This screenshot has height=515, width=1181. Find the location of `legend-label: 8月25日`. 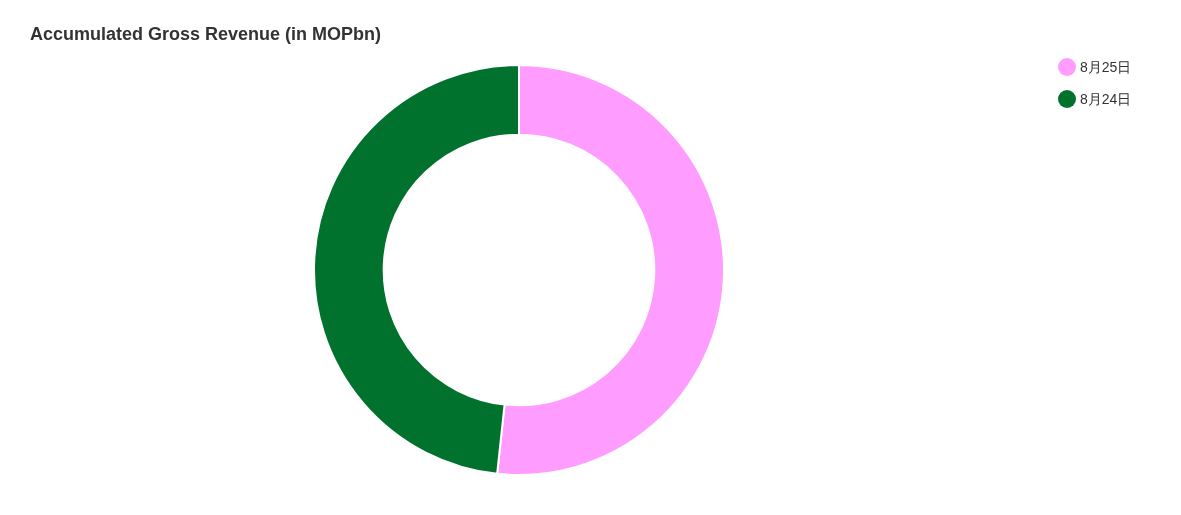

legend-label: 8月25日 is located at coordinates (1106, 67).